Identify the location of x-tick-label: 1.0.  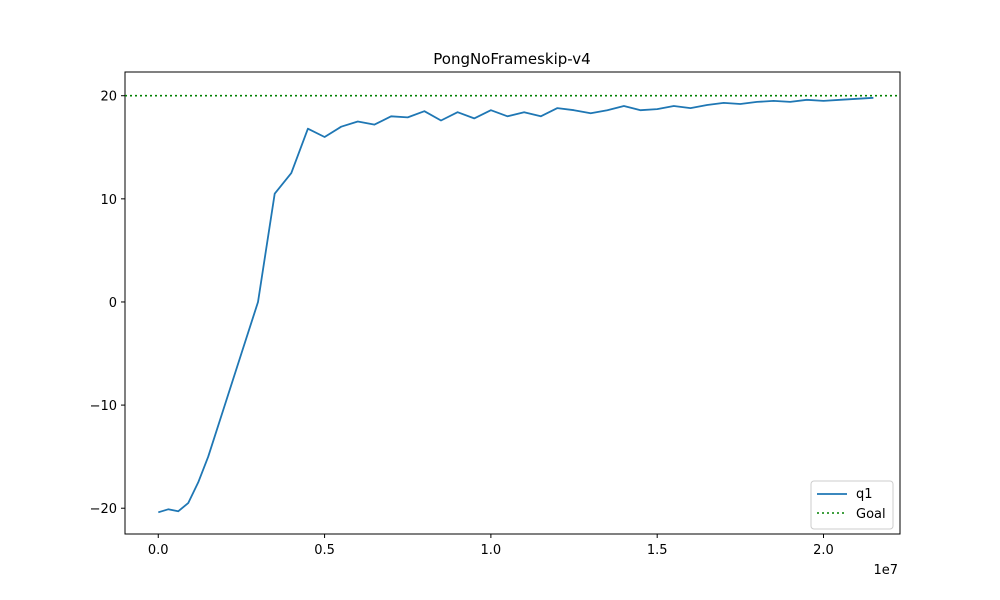
(491, 550).